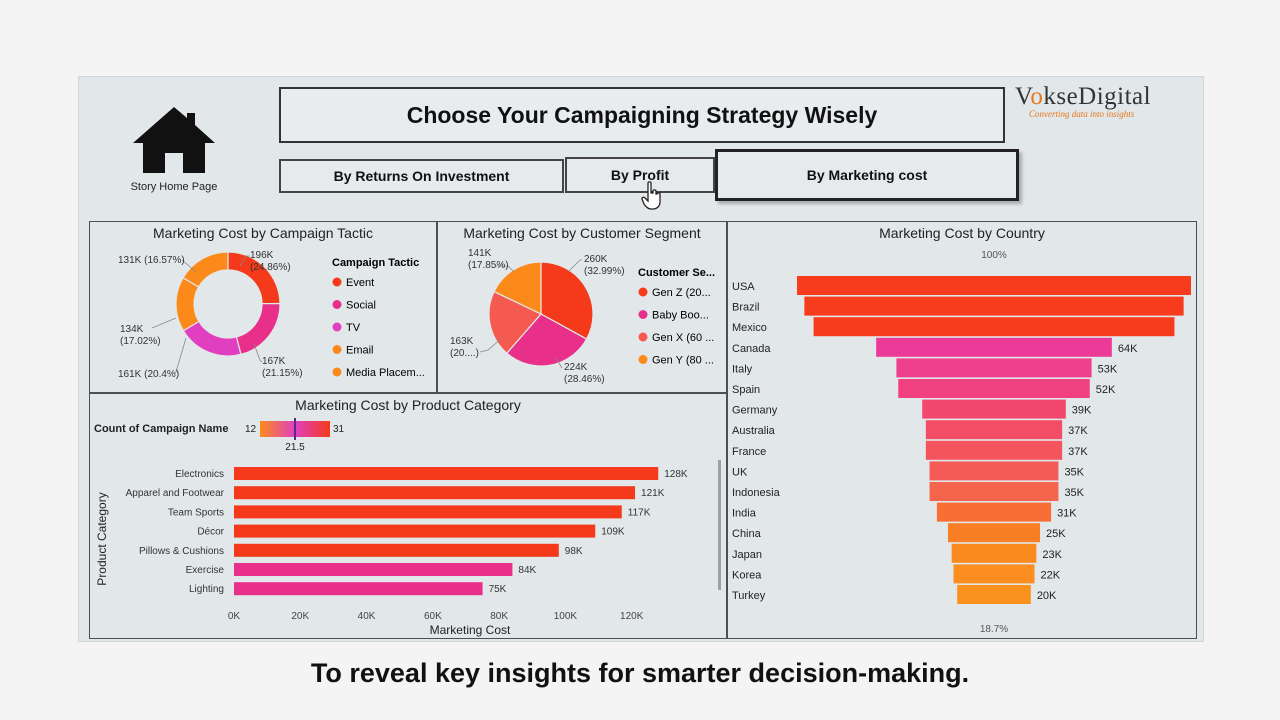 This screenshot has height=720, width=1280. What do you see at coordinates (361, 306) in the screenshot?
I see `legend-item: Social` at bounding box center [361, 306].